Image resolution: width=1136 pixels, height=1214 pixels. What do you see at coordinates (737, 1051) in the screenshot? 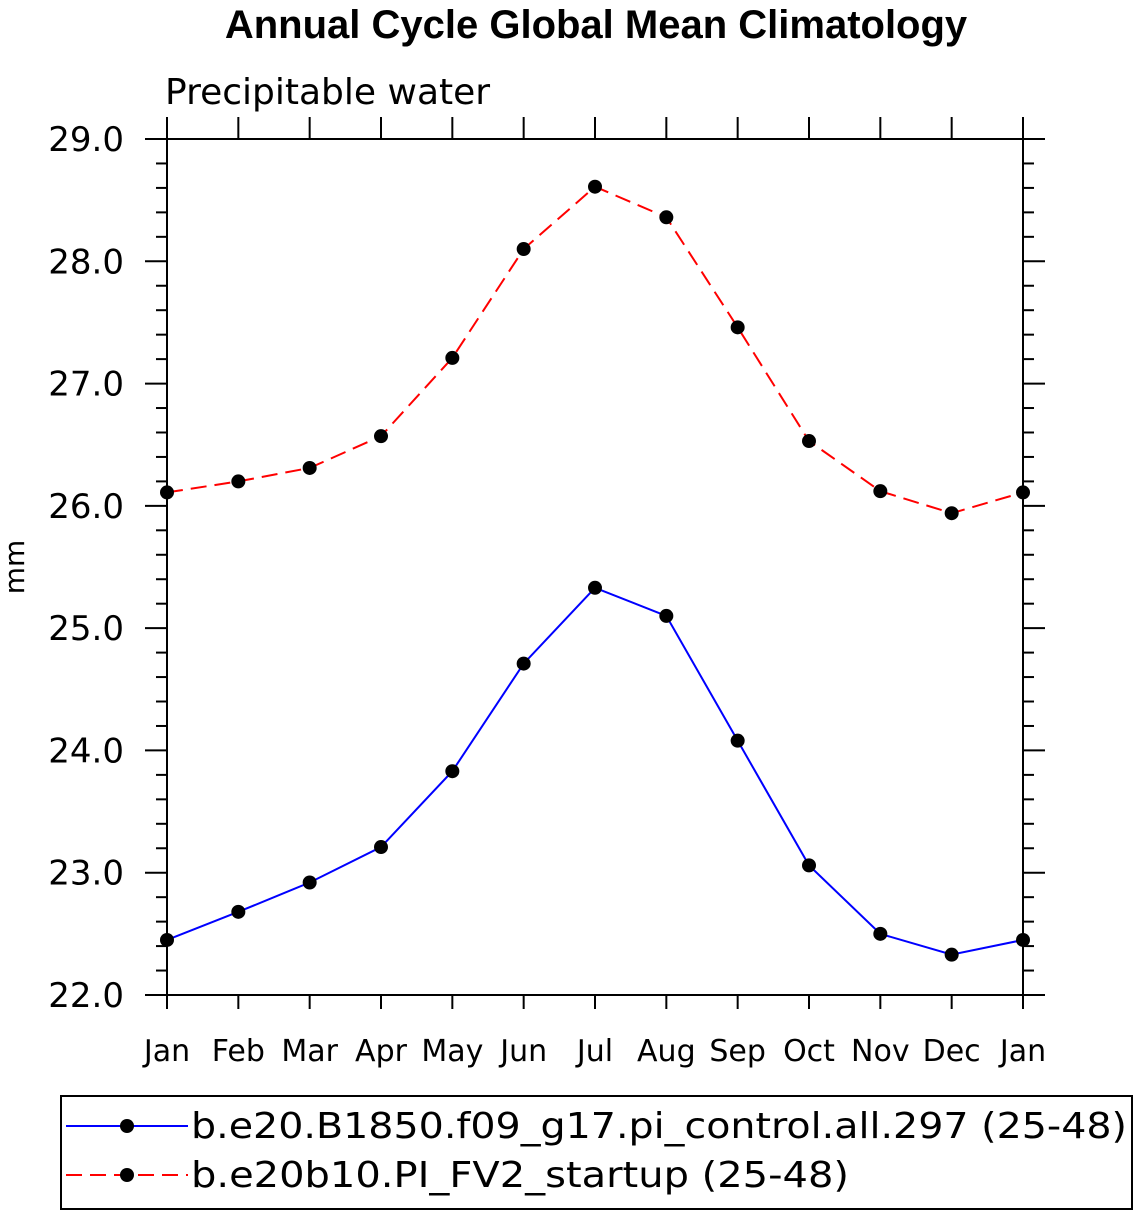
I see `x-tick-label: Sep` at bounding box center [737, 1051].